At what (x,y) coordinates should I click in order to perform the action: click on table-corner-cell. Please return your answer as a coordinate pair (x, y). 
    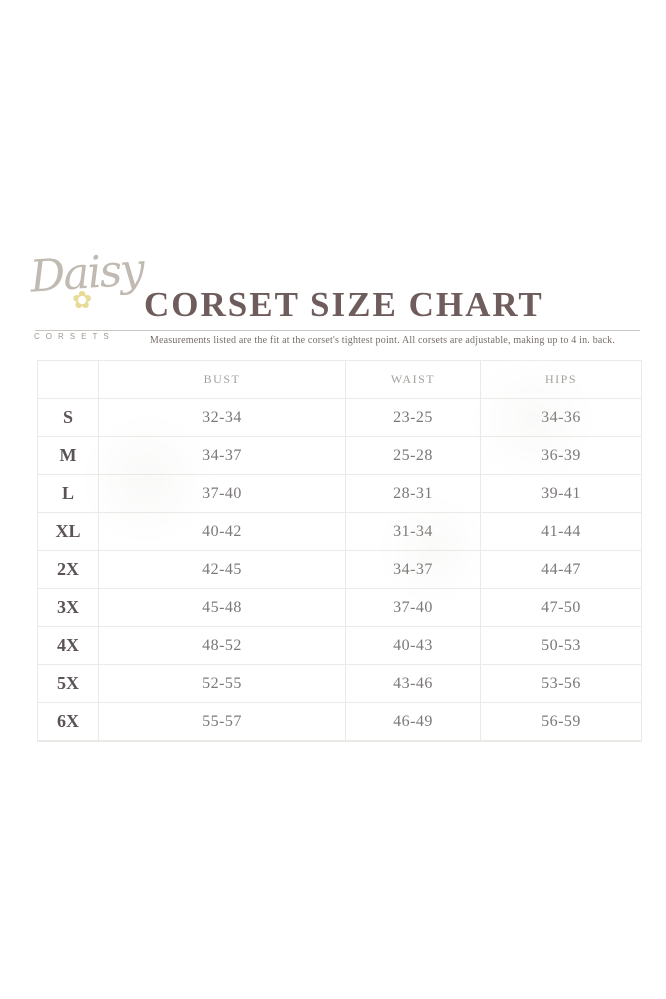
    Looking at the image, I should click on (68, 380).